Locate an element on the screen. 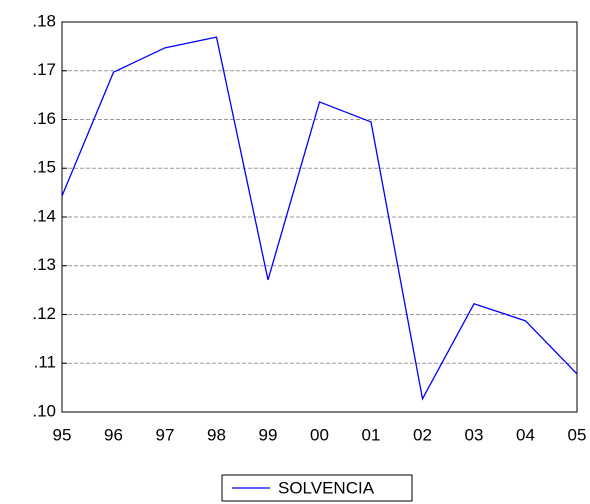  y-tick-label: .18 is located at coordinates (44, 20).